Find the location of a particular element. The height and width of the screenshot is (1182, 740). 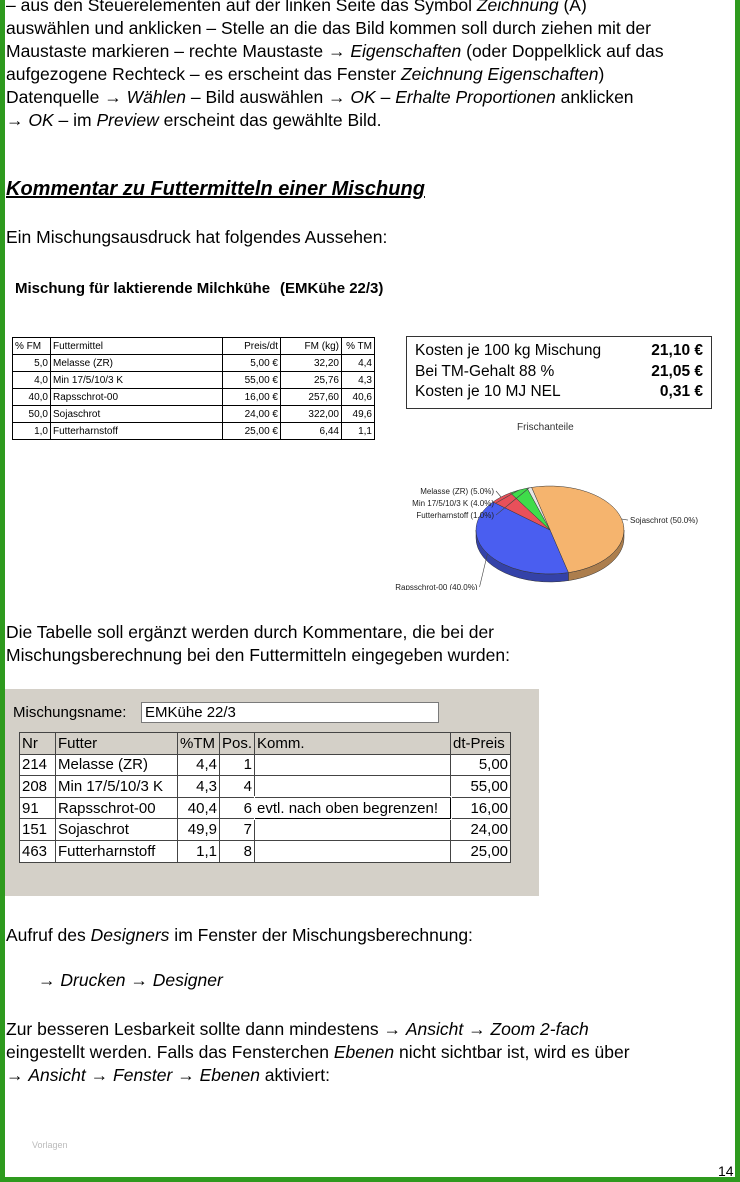

table-row: 151 Sojaschrot 49,9 7 24,00 is located at coordinates (265, 829).